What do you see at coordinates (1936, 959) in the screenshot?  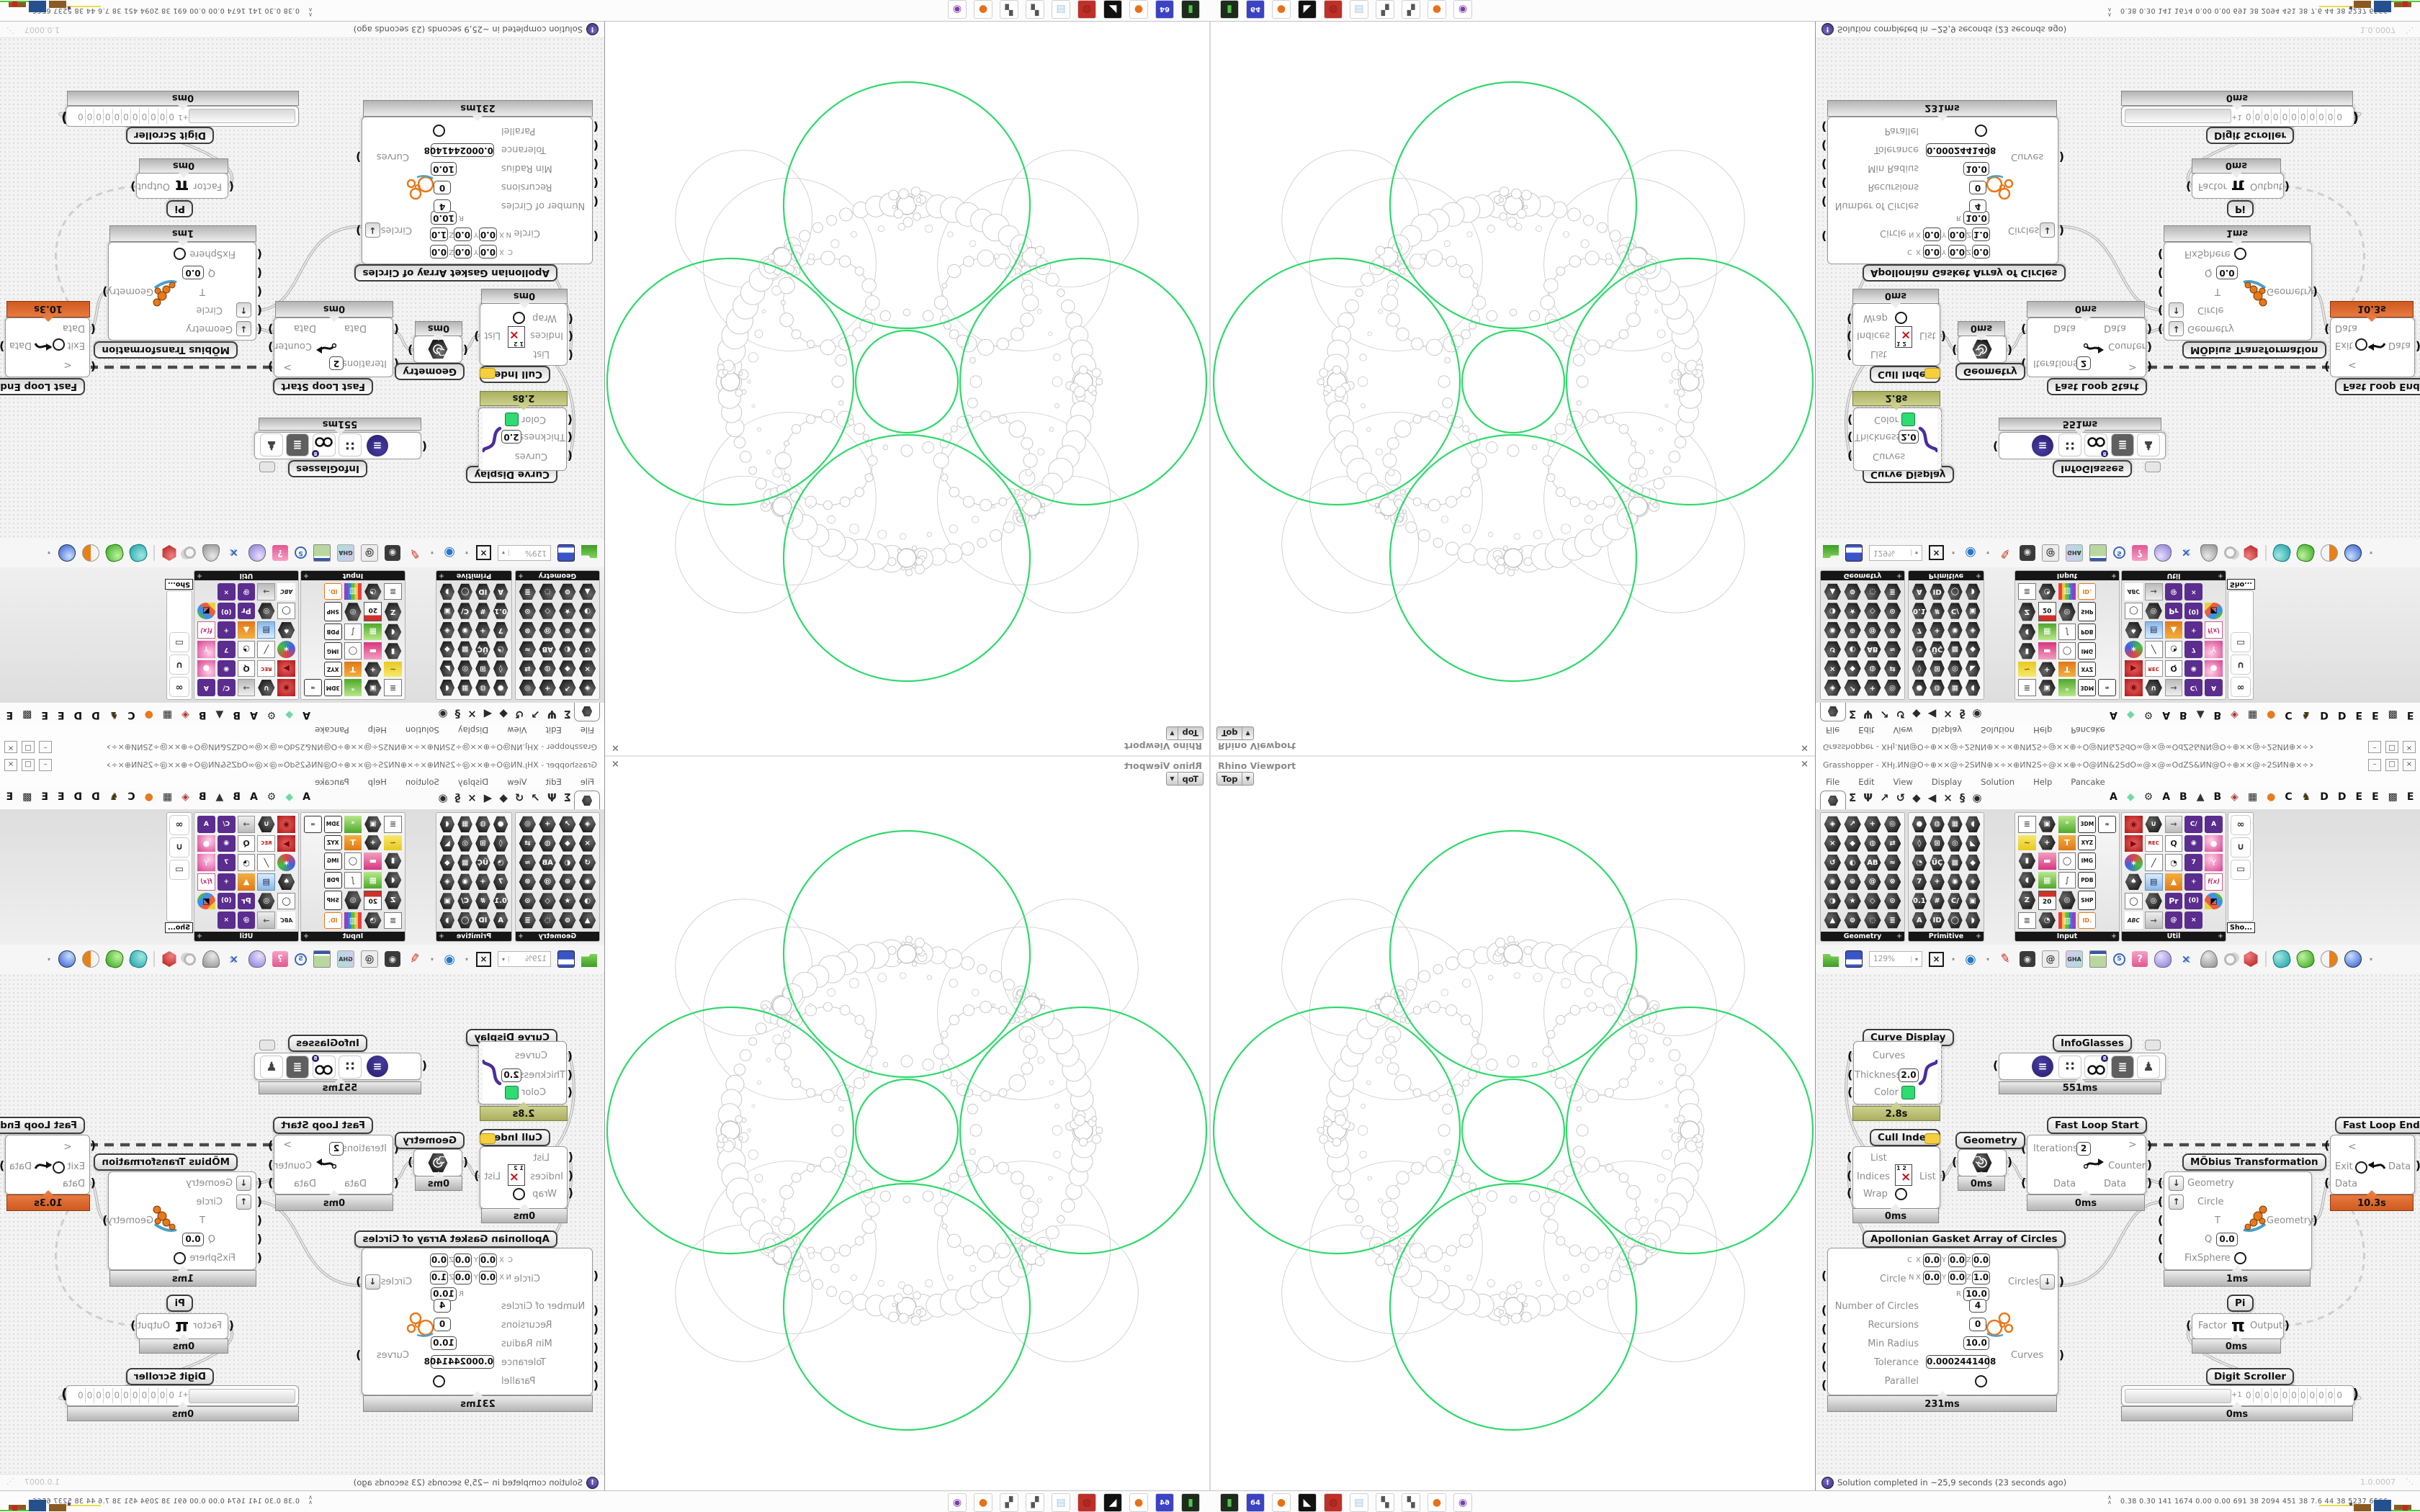 I see `zoom-extents-icon: ×` at bounding box center [1936, 959].